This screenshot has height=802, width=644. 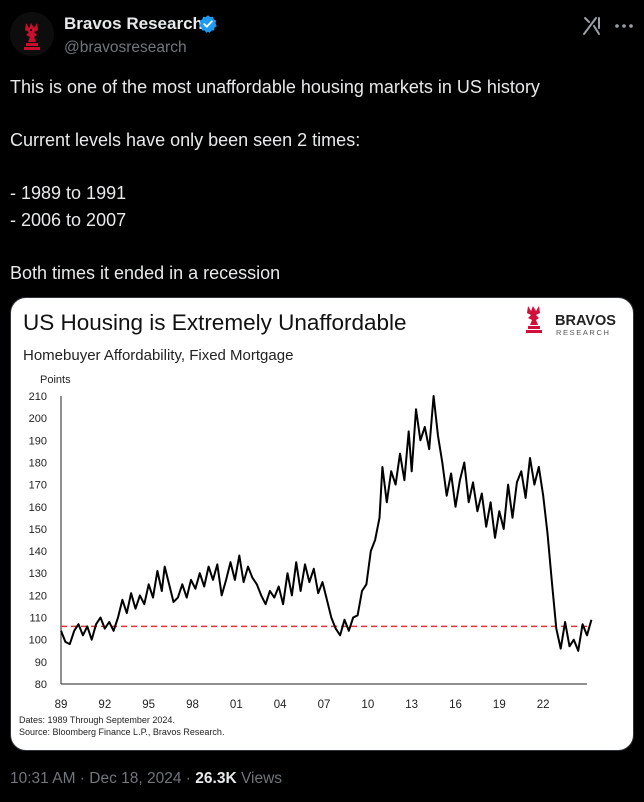 I want to click on x-tick-label: 01, so click(x=236, y=705).